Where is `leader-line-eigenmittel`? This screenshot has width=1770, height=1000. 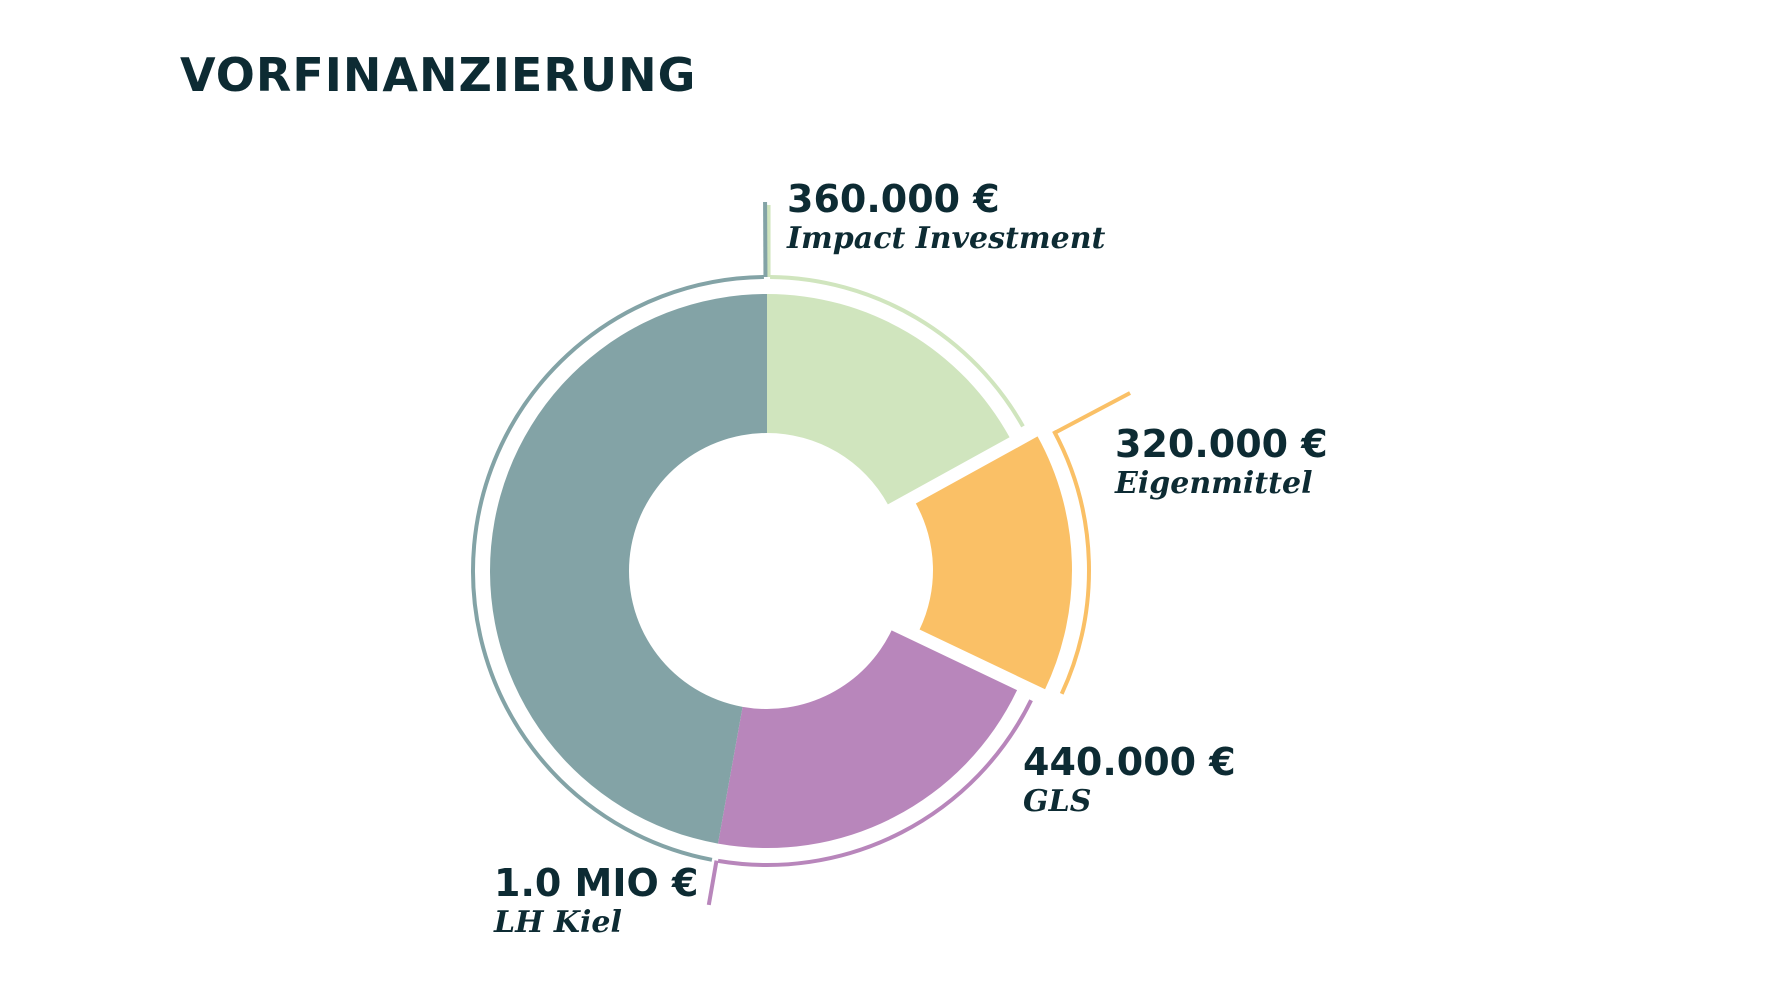
leader-line-eigenmittel is located at coordinates (1092, 413).